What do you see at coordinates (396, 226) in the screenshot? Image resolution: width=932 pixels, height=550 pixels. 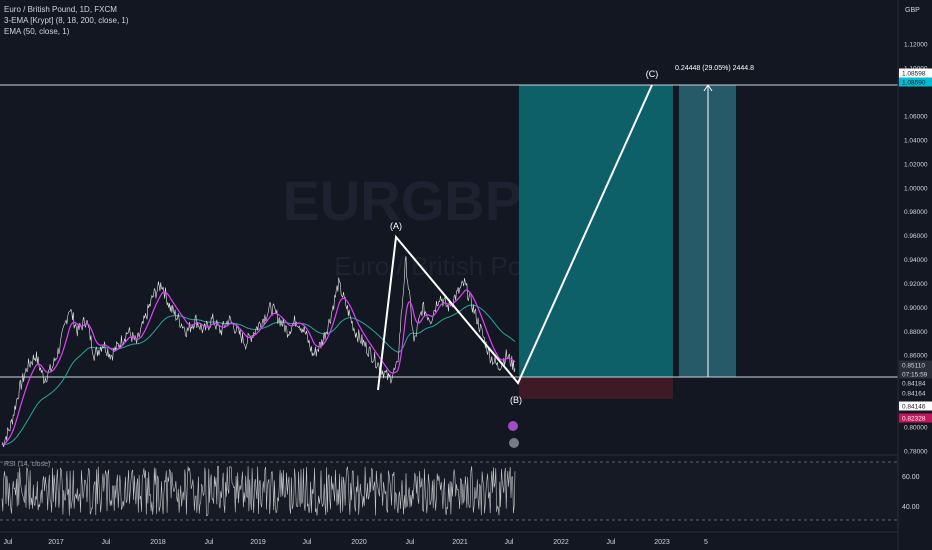 I see `wave-label-a: (A)` at bounding box center [396, 226].